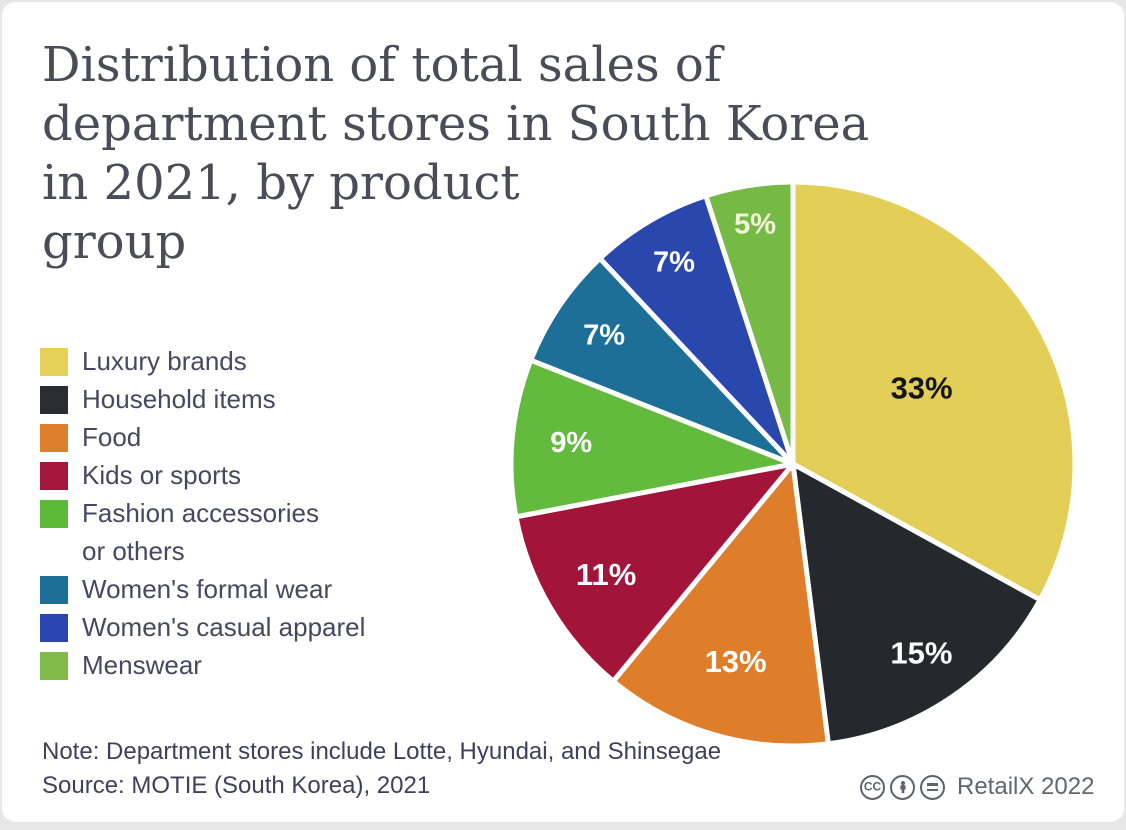 This screenshot has height=830, width=1126. I want to click on pie-slice-menswear, so click(749, 323).